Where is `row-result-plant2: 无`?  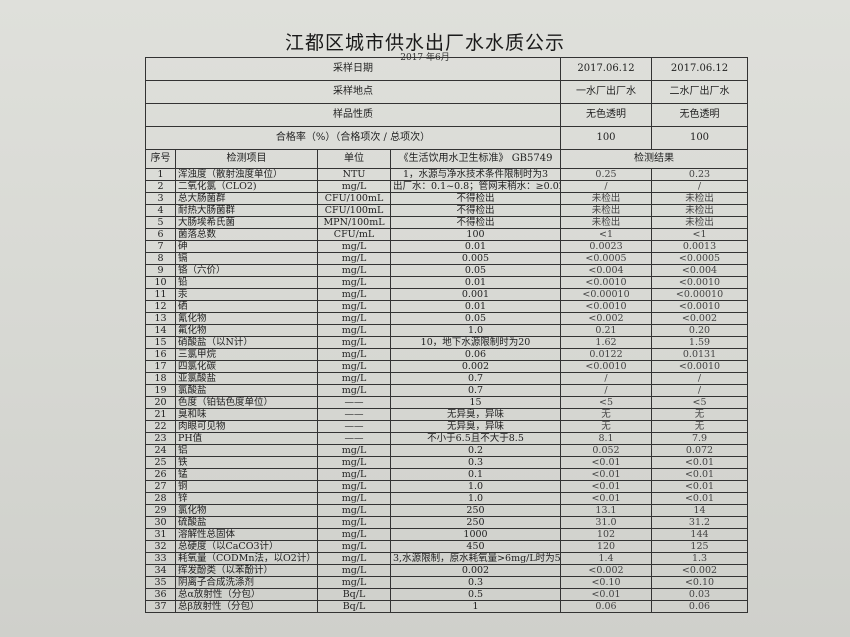
row-result-plant2: 无 is located at coordinates (699, 414).